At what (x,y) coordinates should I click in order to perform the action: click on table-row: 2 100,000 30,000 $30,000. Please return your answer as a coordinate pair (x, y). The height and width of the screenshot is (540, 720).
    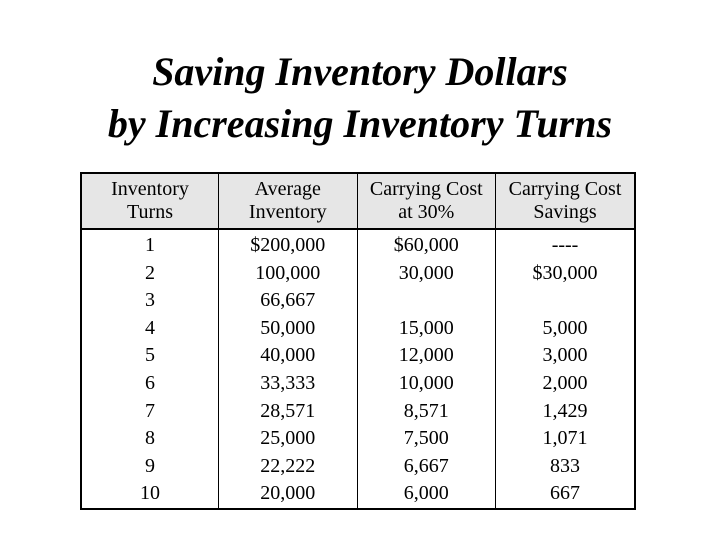
    Looking at the image, I should click on (358, 273).